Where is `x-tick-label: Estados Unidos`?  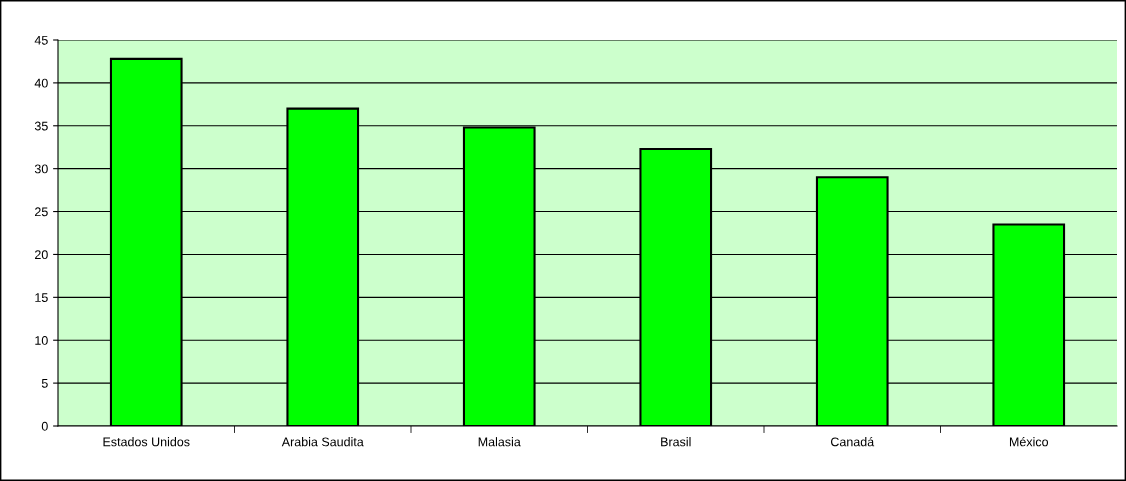 x-tick-label: Estados Unidos is located at coordinates (146, 442).